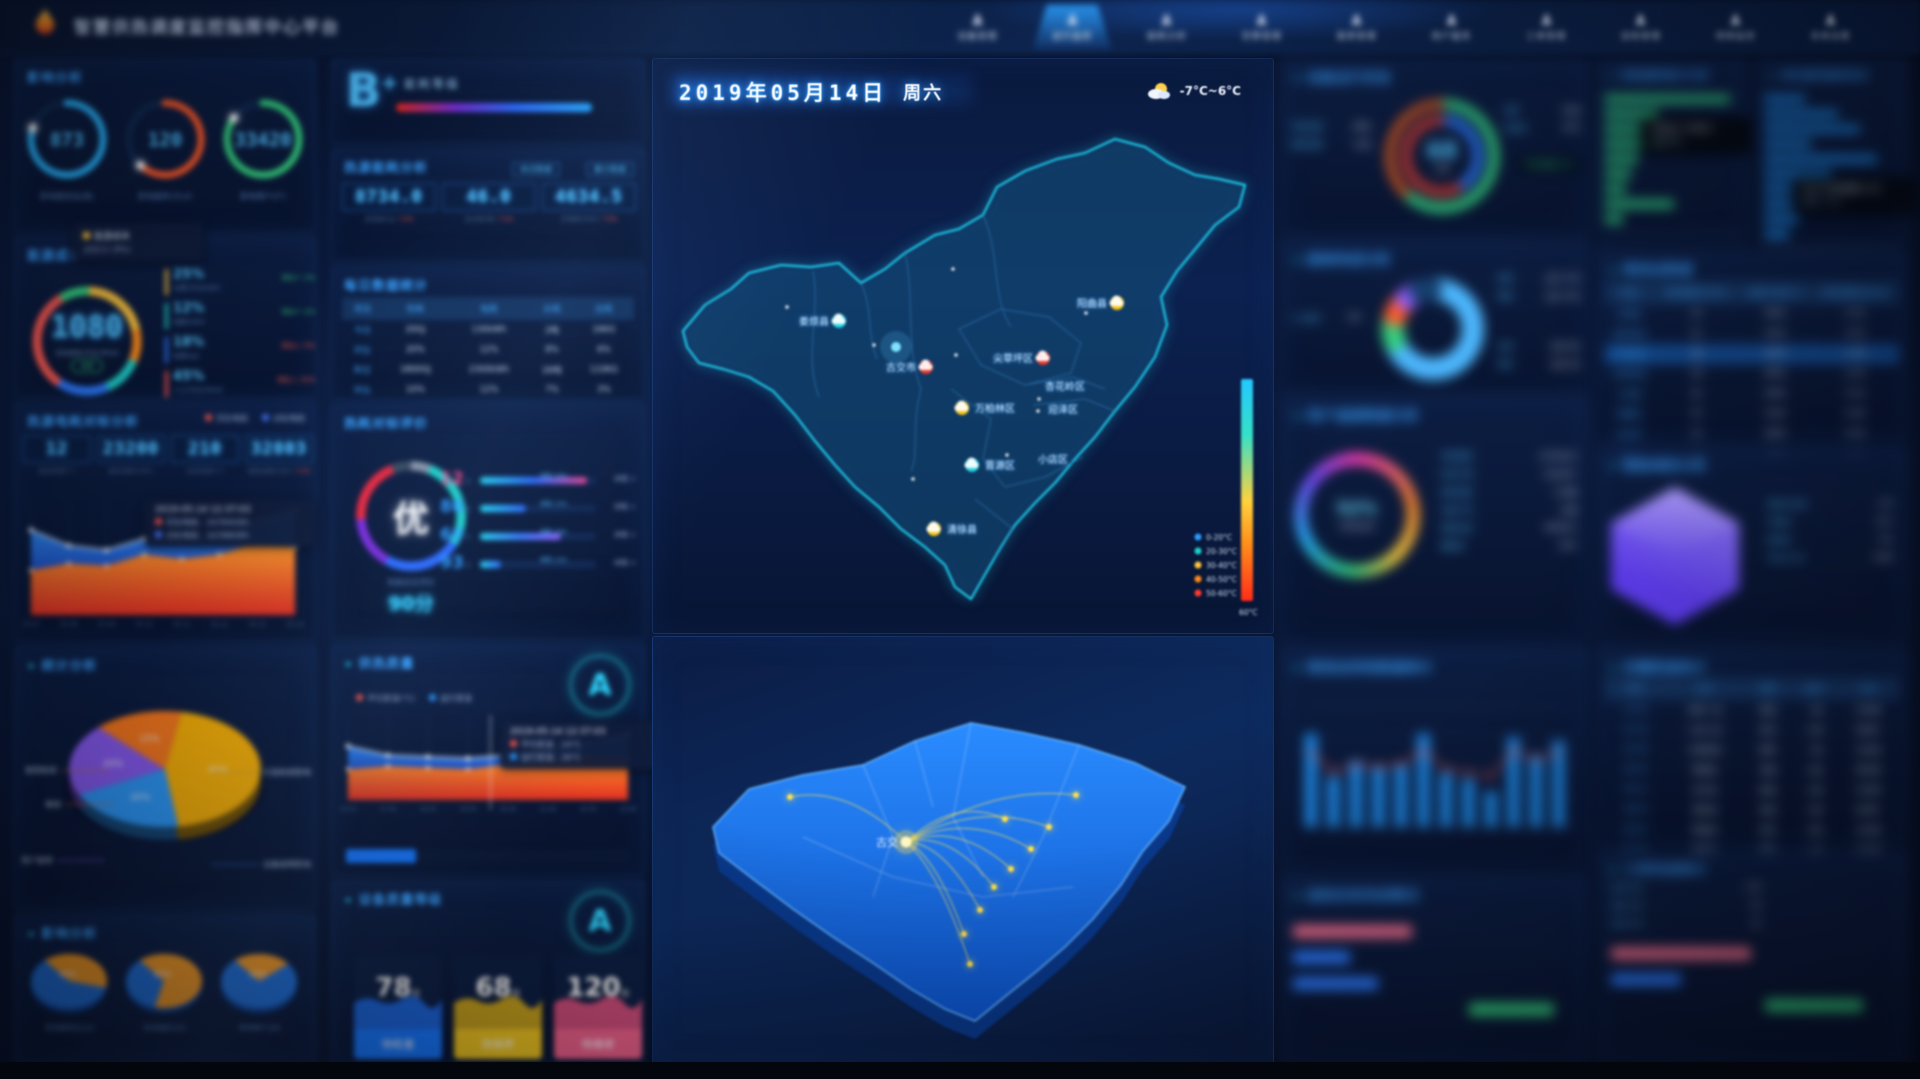  I want to click on trend-pill: 环比增加 2%, so click(1549, 164).